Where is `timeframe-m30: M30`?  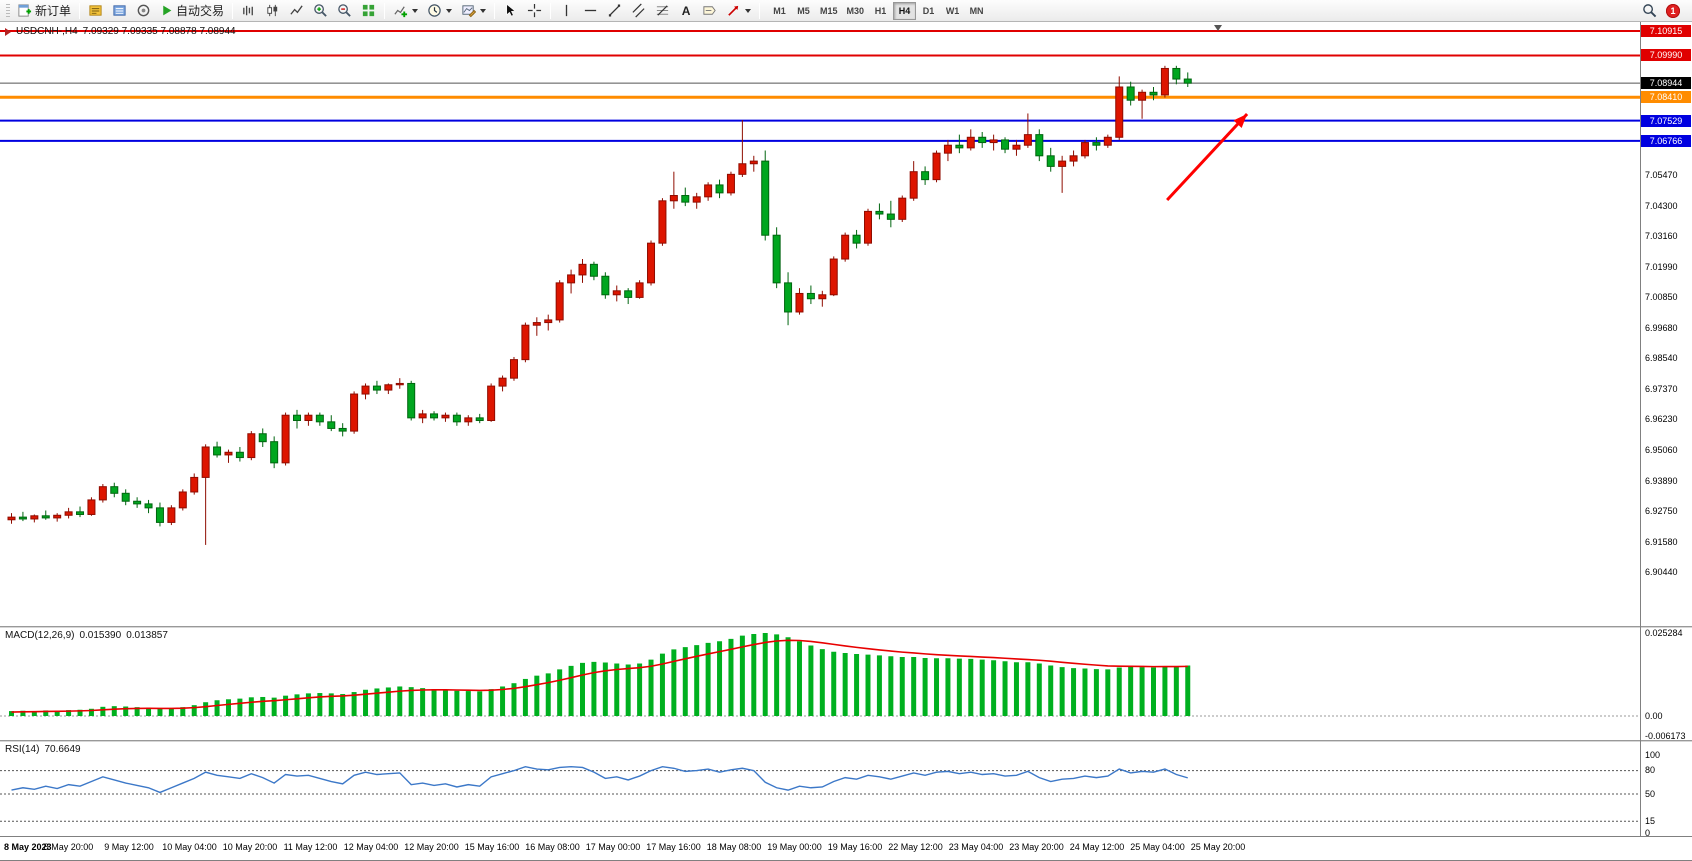 timeframe-m30: M30 is located at coordinates (855, 10).